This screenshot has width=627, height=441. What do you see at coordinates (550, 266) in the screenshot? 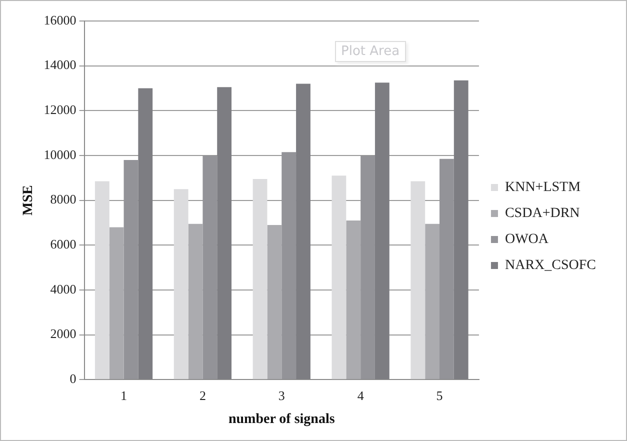
I see `legend-label: NARX_CSOFC` at bounding box center [550, 266].